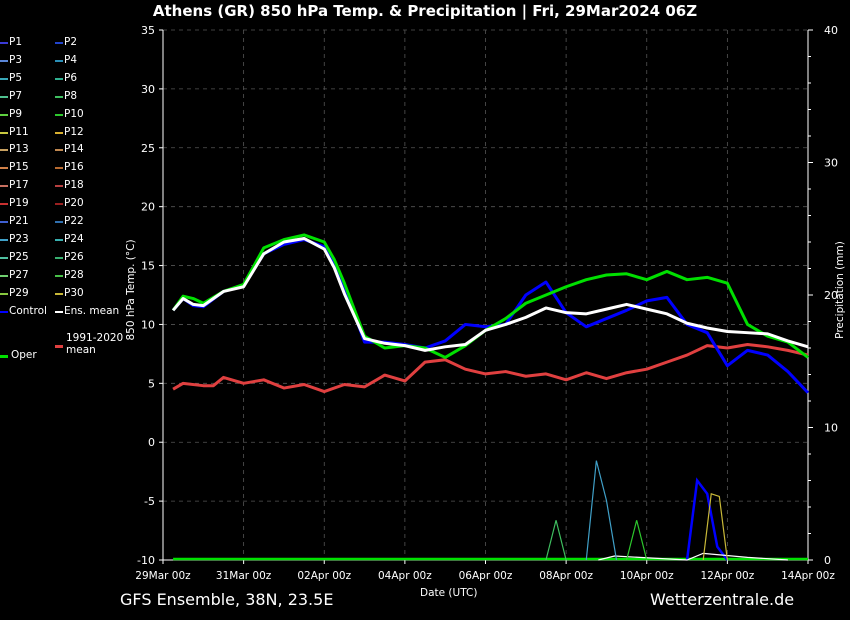 The width and height of the screenshot is (850, 620). I want to click on y-tick-label: 35, so click(148, 30).